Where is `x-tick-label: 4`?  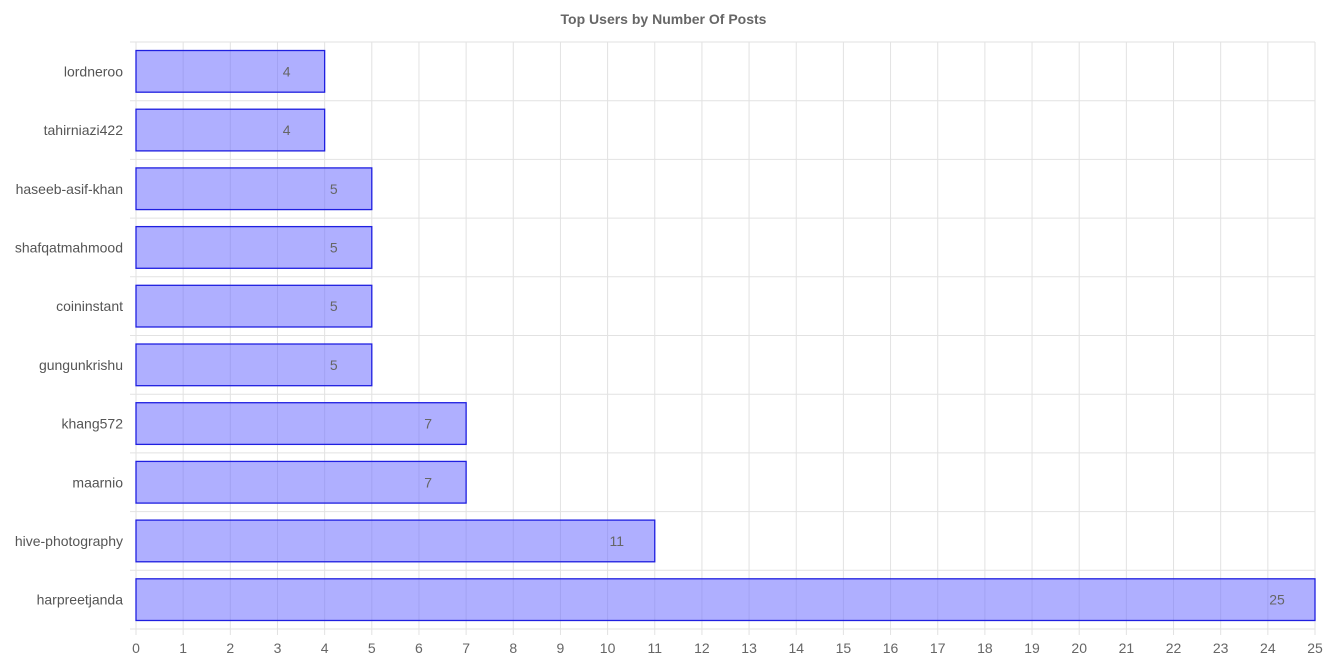 x-tick-label: 4 is located at coordinates (325, 648).